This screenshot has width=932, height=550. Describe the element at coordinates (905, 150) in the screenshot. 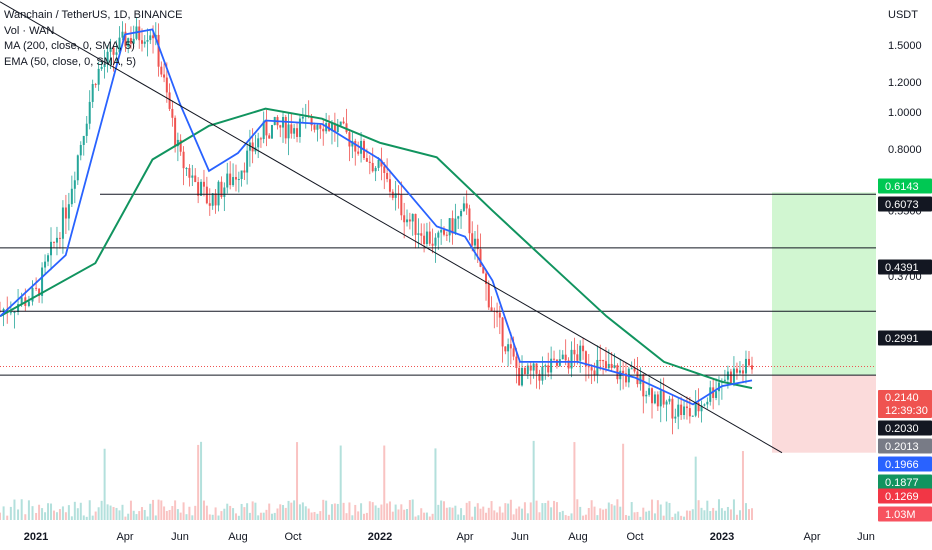

I see `price-tick-label: 0.8000` at that location.